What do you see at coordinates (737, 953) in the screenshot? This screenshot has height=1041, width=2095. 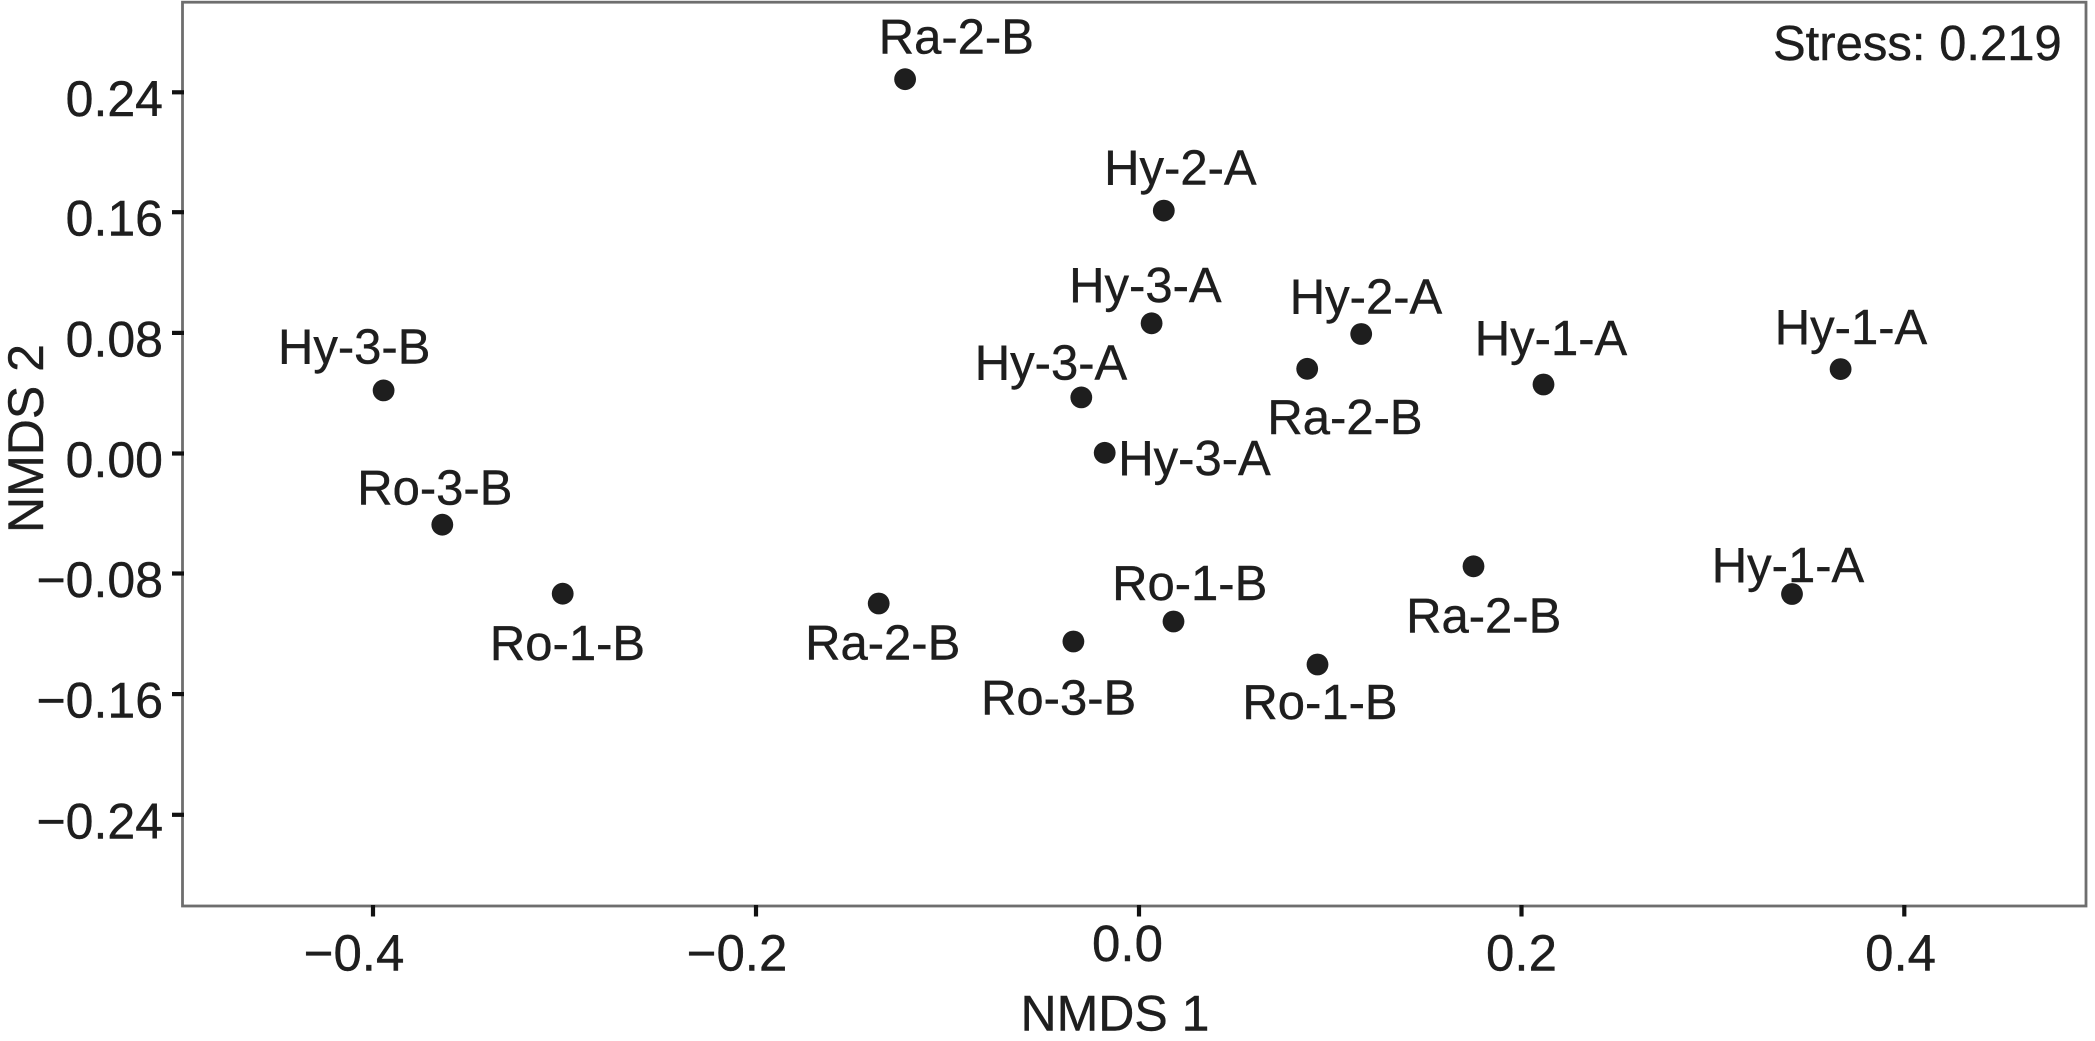 I see `svg-text: −0.2` at bounding box center [737, 953].